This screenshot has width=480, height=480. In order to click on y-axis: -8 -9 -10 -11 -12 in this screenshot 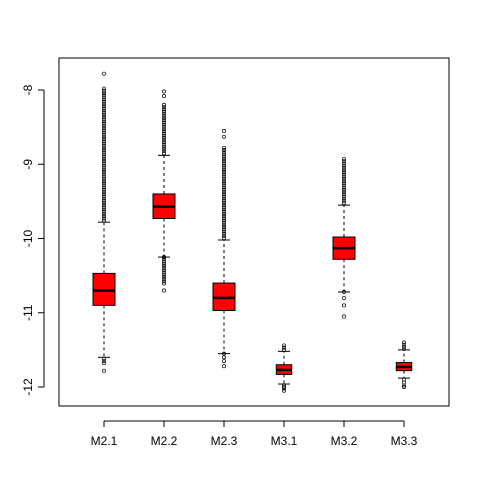, I will do `click(33, 240)`.